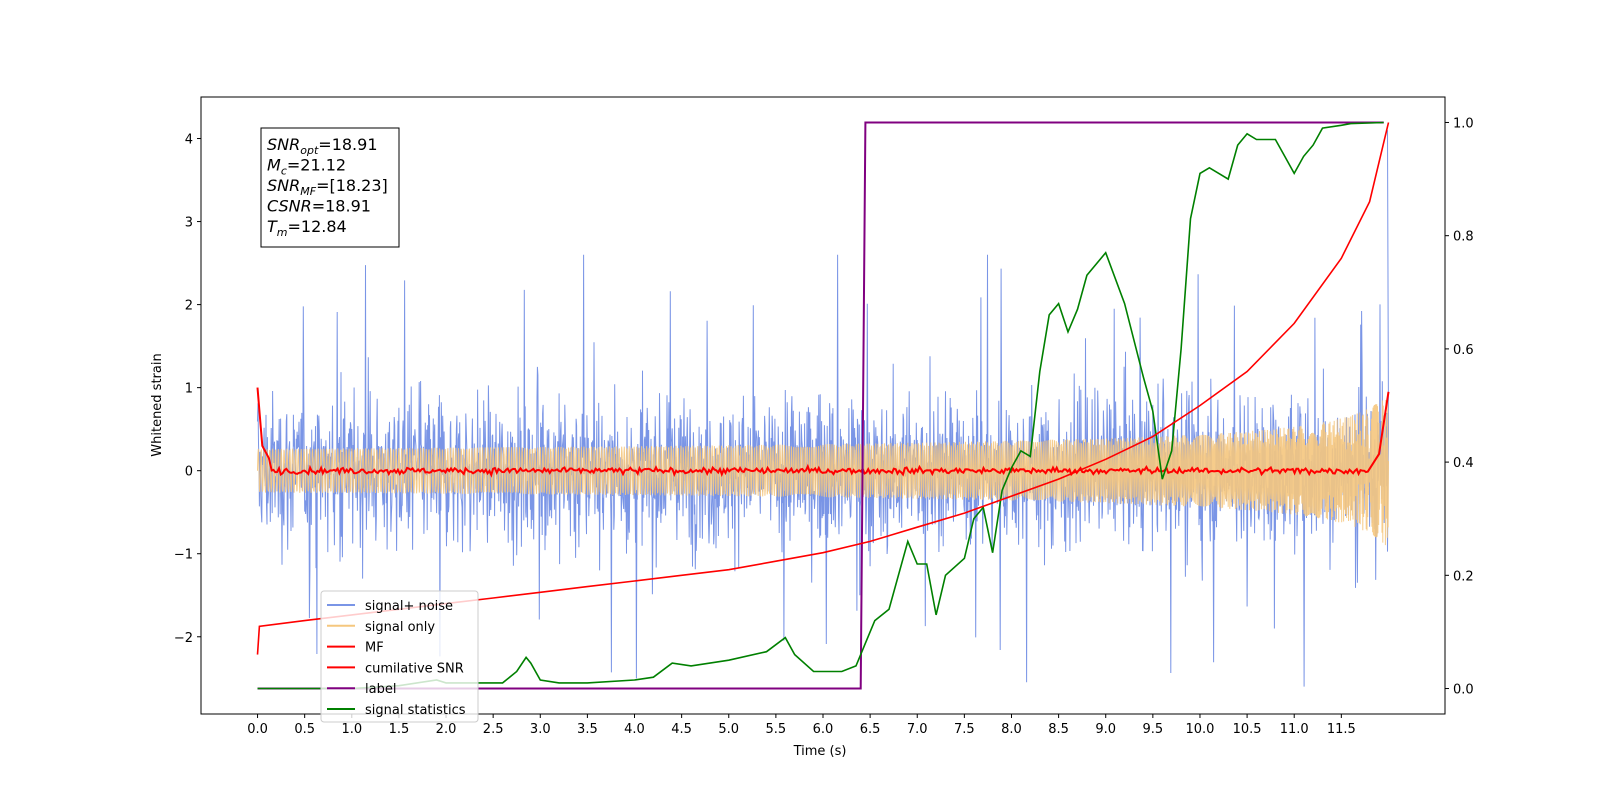 This screenshot has width=1600, height=800. What do you see at coordinates (1459, 407) in the screenshot?
I see `y-axis-right-ticks: 0.0 0.2 0.4 0.6 0.8 1.0` at bounding box center [1459, 407].